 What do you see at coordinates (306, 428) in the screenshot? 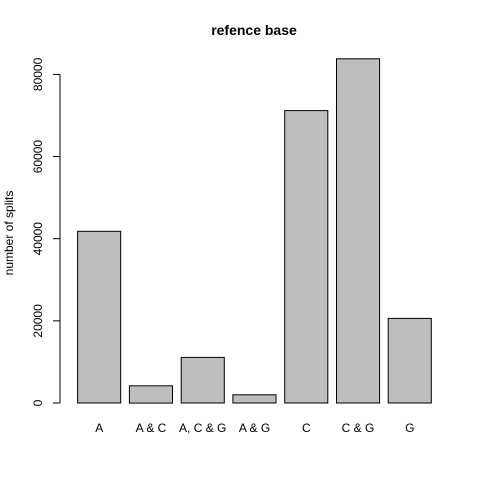
I see `x-tick-label: C` at bounding box center [306, 428].